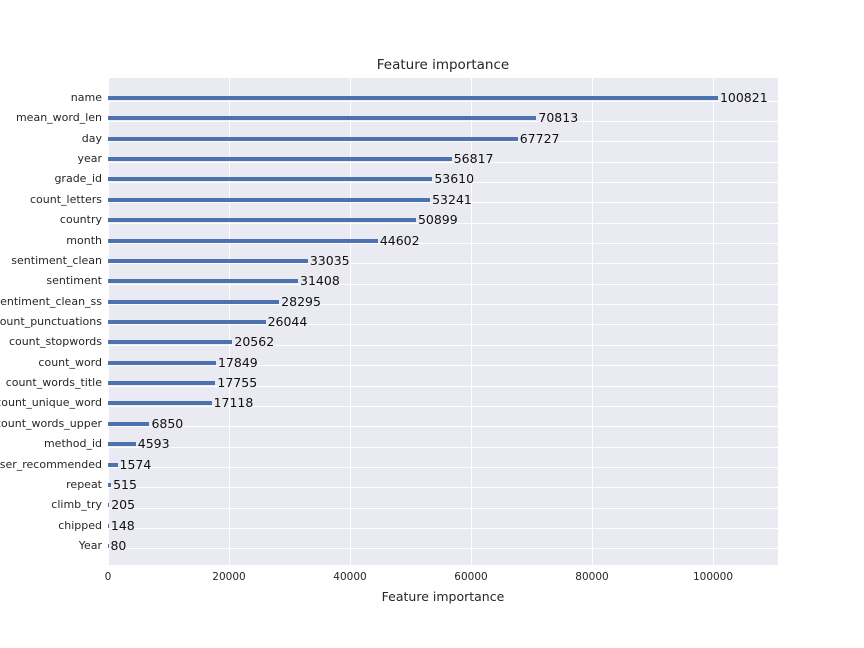 This screenshot has height=648, width=864. What do you see at coordinates (55, 342) in the screenshot?
I see `y-axis-label-text: count_stopwords` at bounding box center [55, 342].